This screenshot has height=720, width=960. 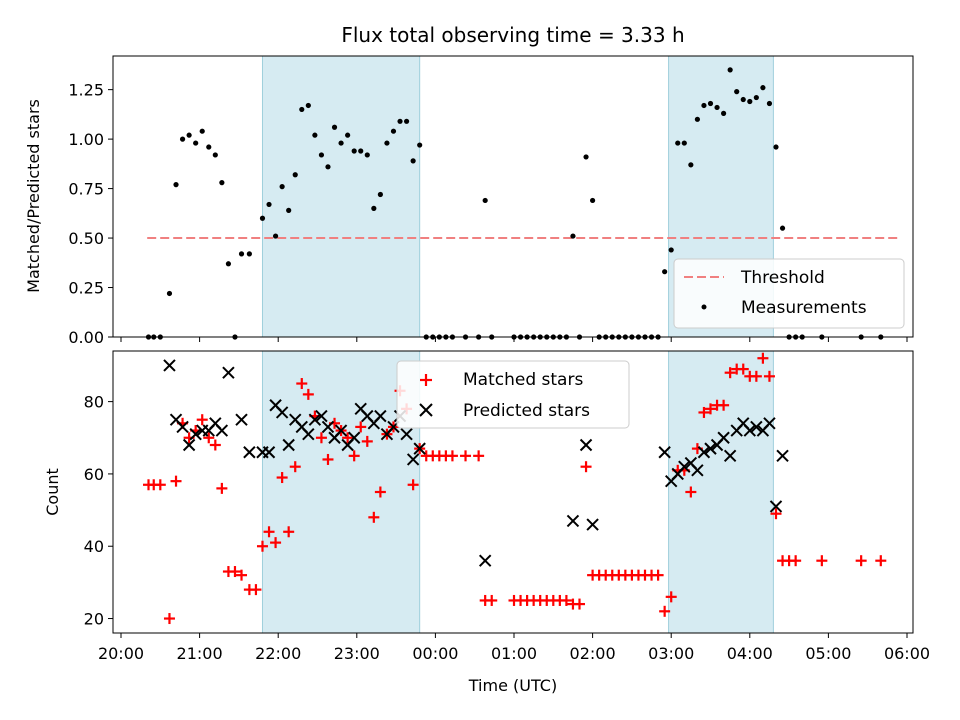 I want to click on top-ytick-label-1: 0.25, so click(x=86, y=288).